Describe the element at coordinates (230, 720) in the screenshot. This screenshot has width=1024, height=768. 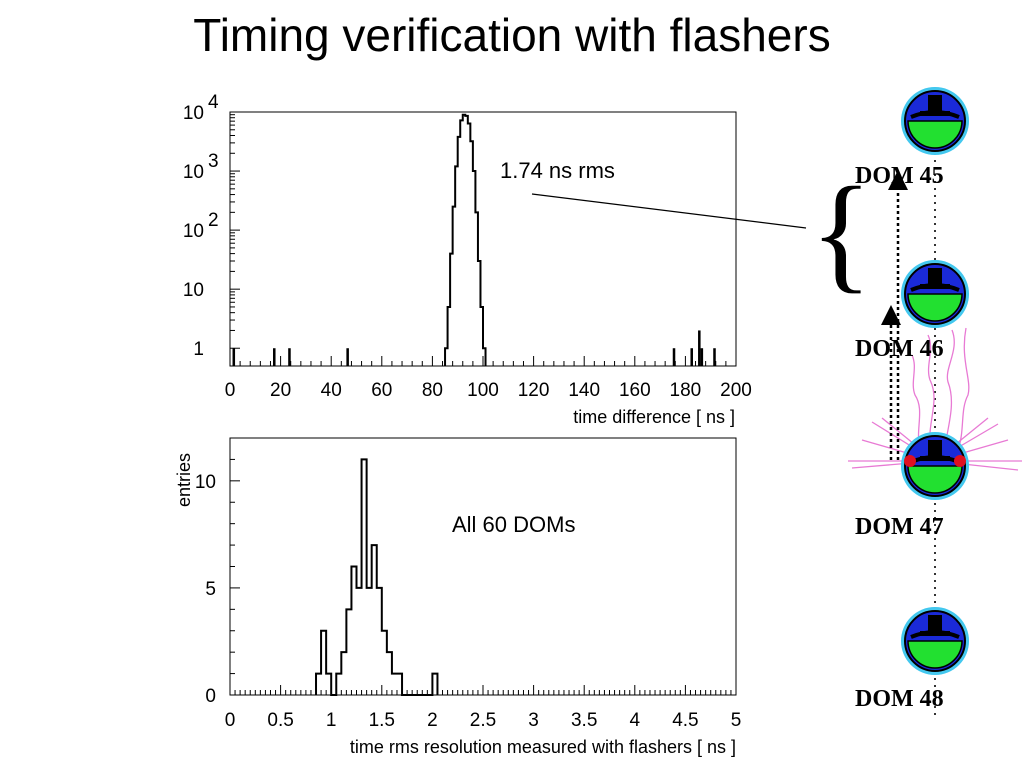
I see `bottom-x-tick-label: 0` at that location.